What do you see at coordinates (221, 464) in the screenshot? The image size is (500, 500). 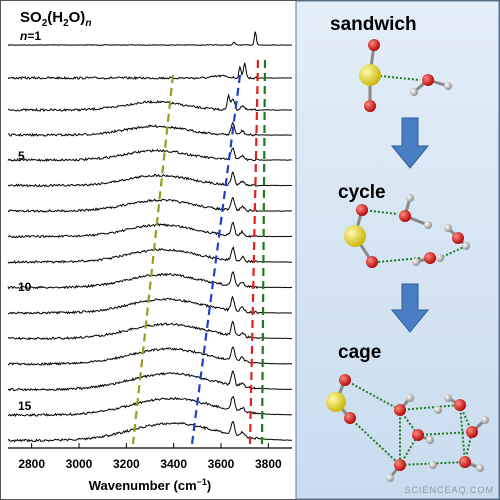 I see `x-tick-label: 3600` at bounding box center [221, 464].